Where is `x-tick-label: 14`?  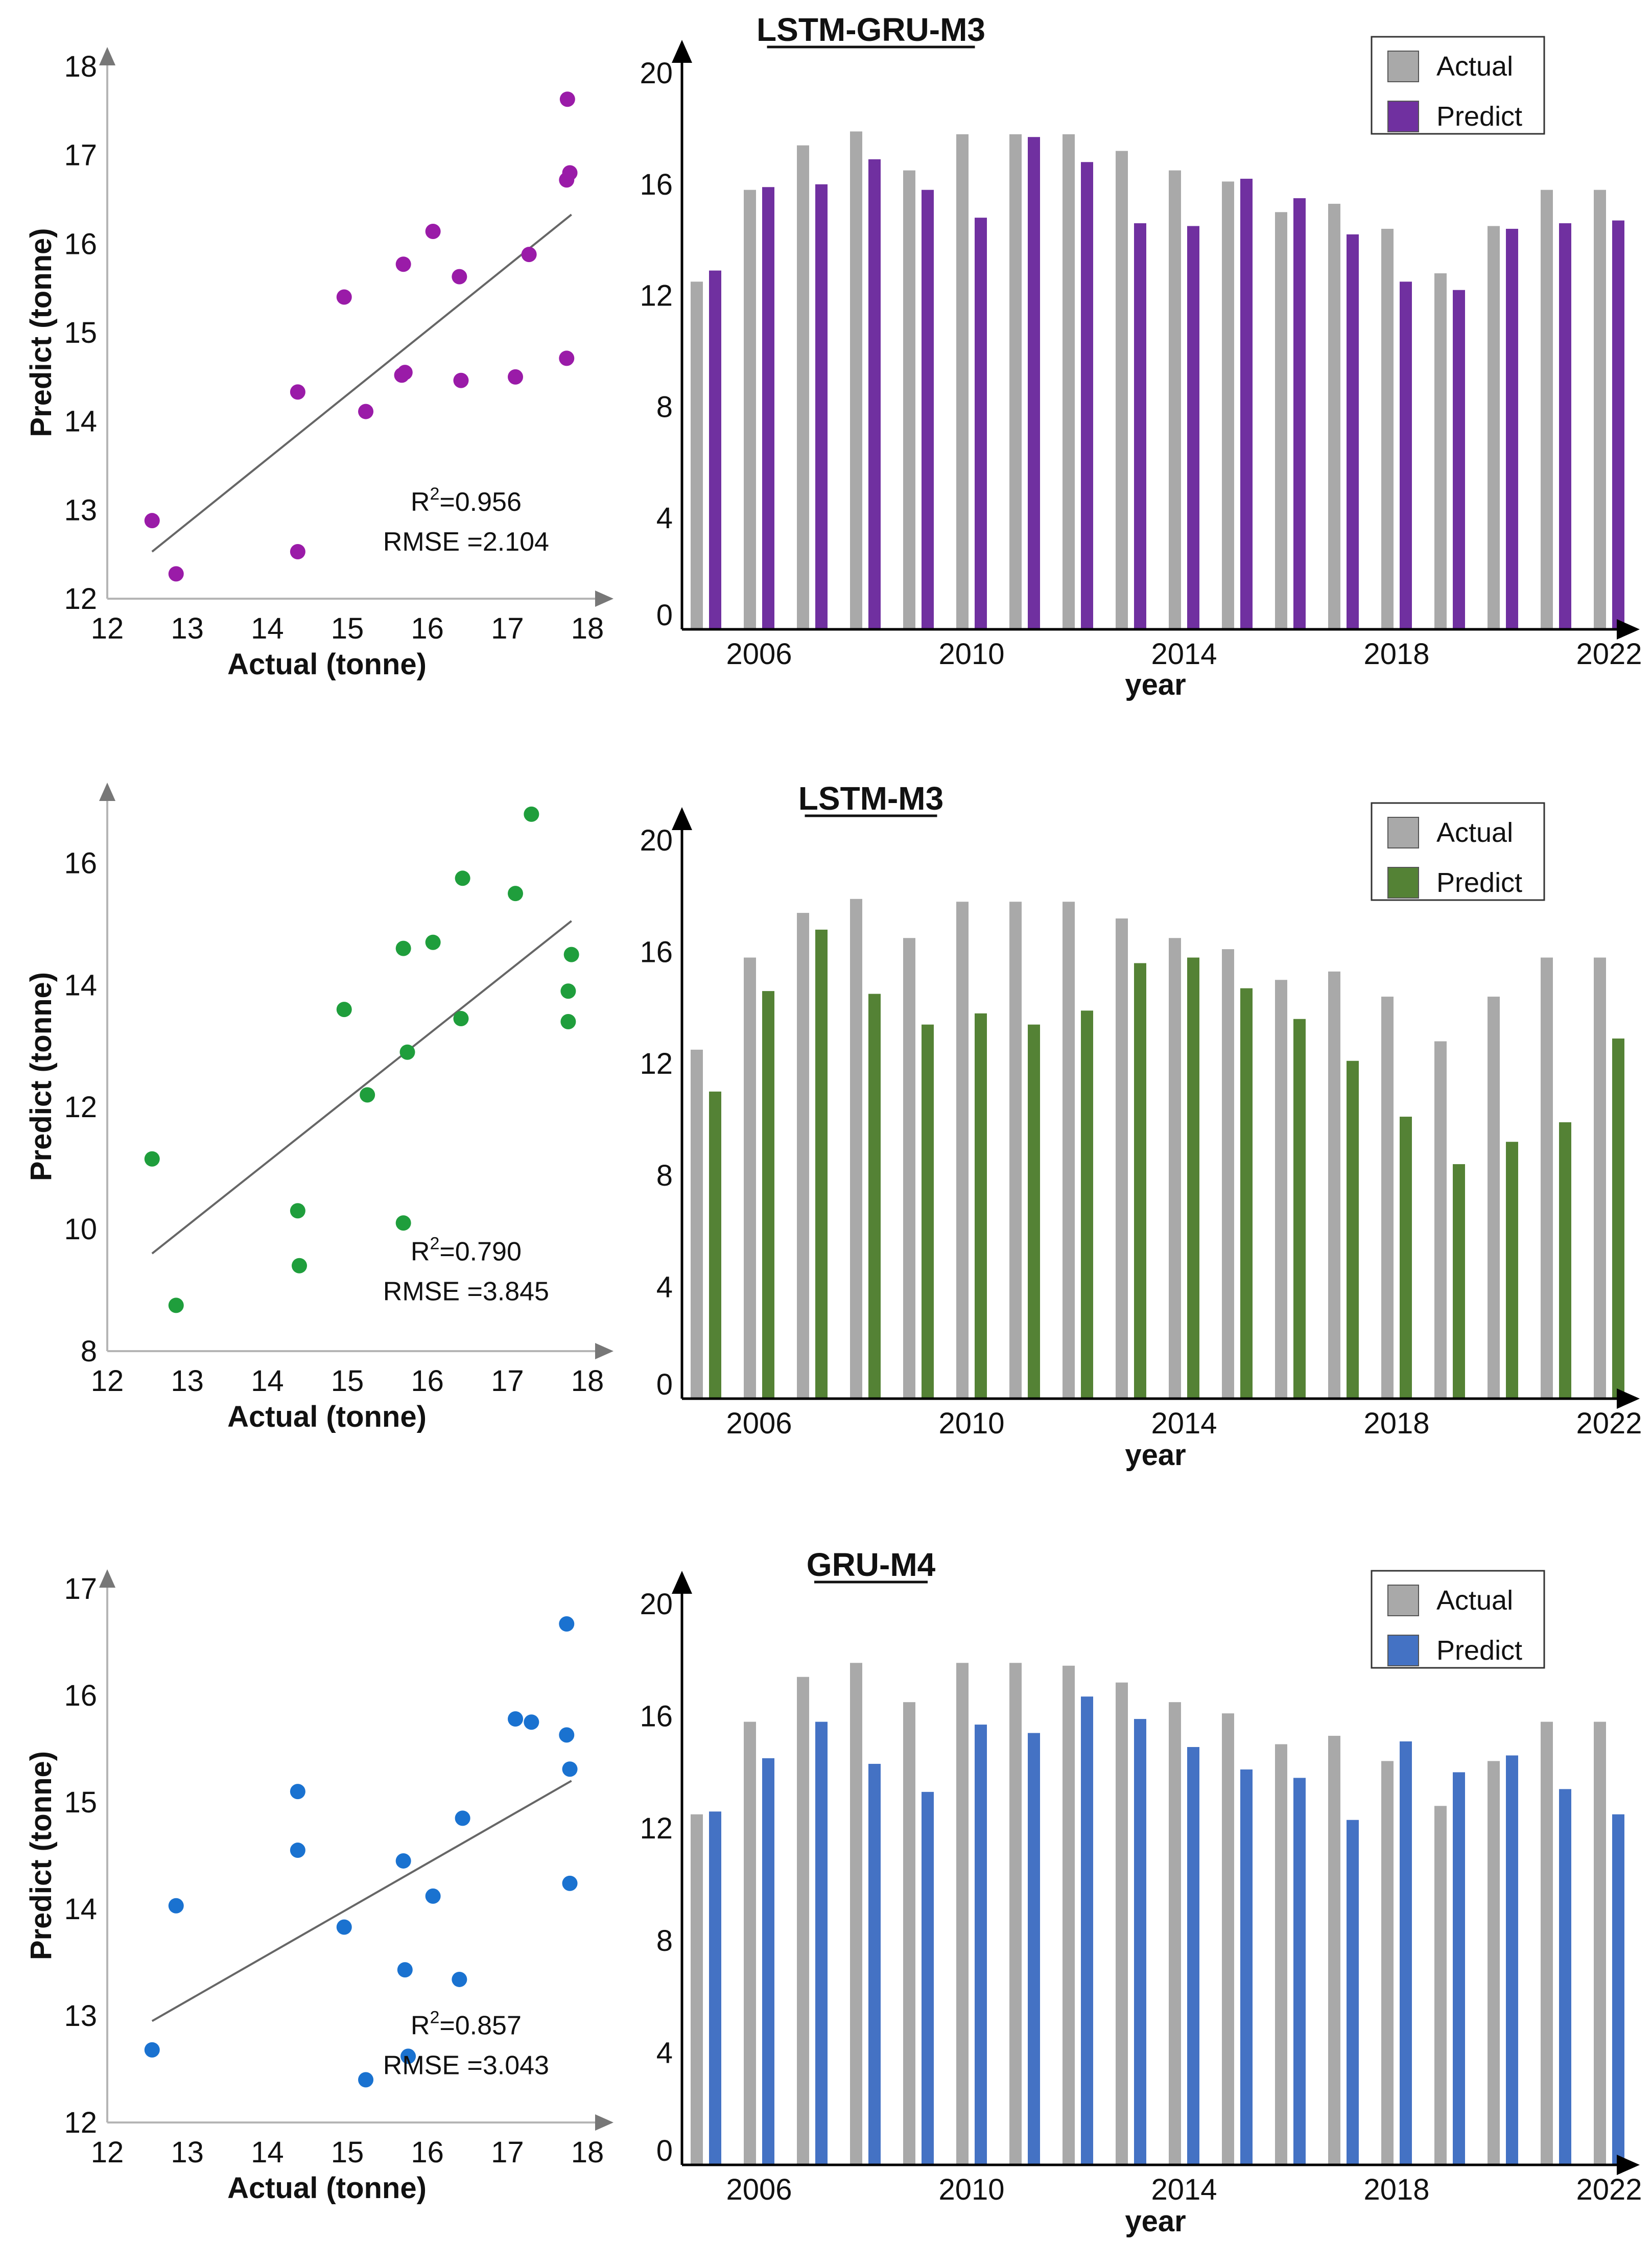
x-tick-label: 14 is located at coordinates (267, 2152).